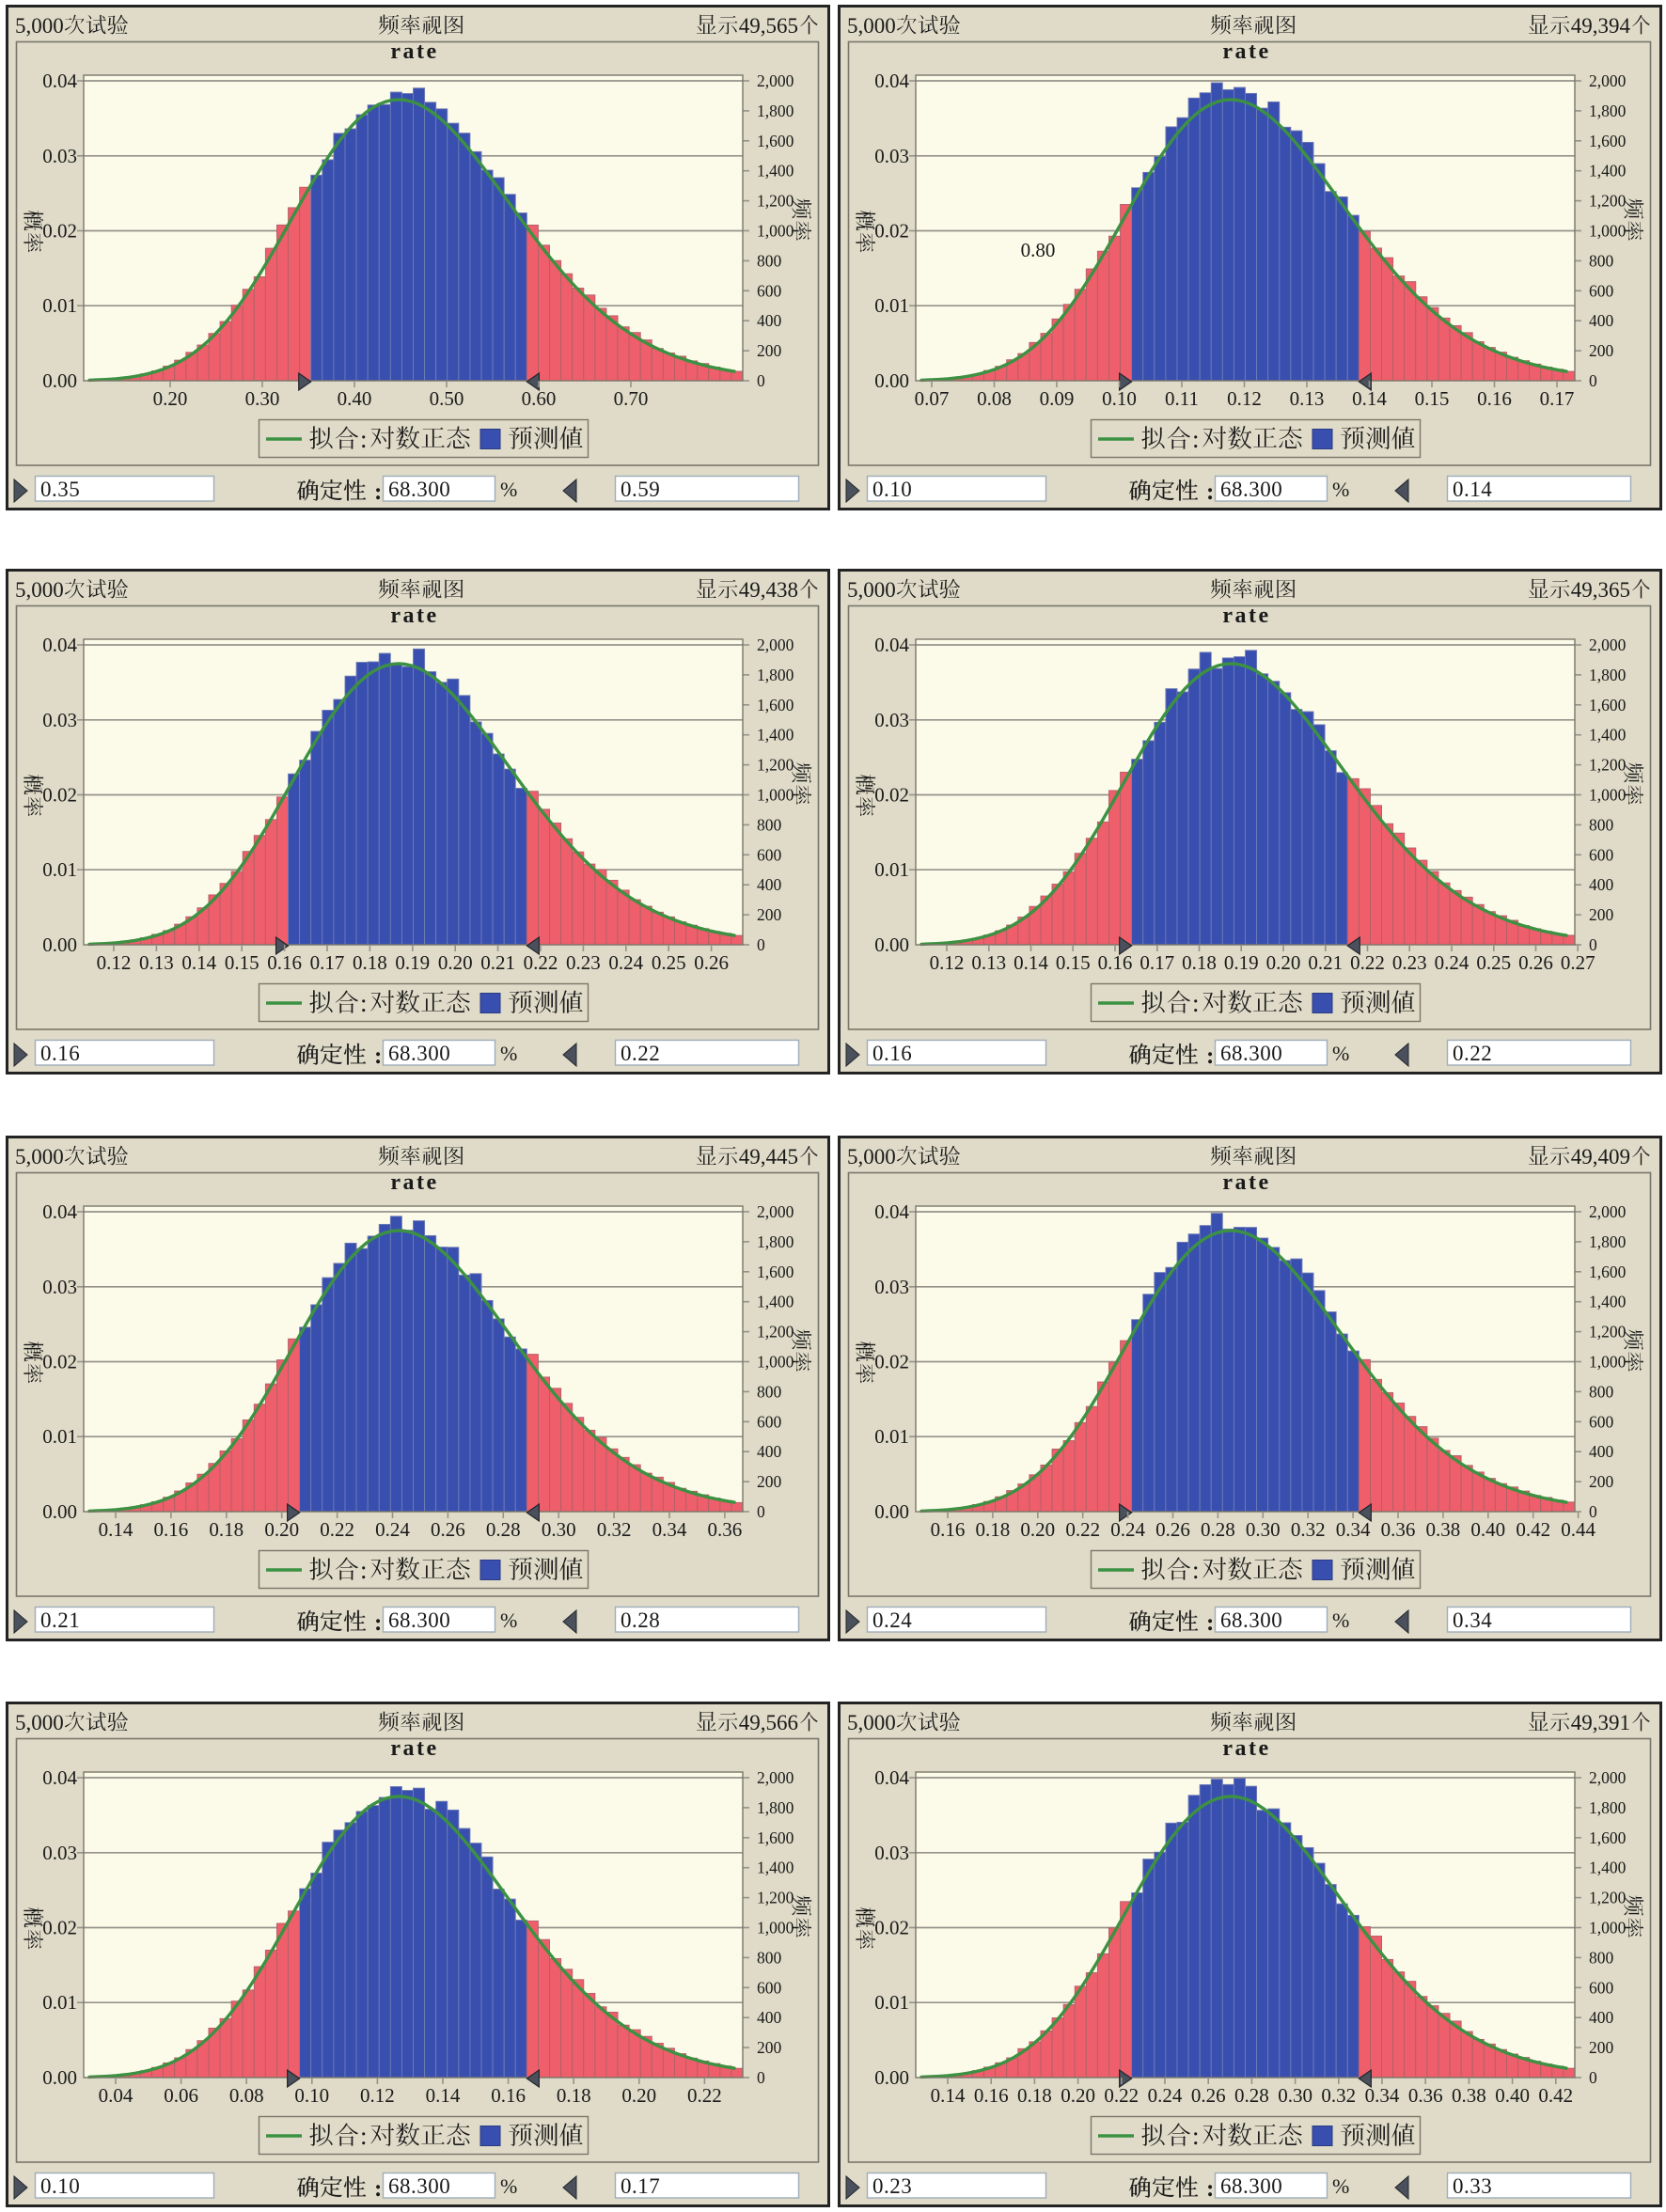  I want to click on svg-text: 0.02, so click(59, 231).